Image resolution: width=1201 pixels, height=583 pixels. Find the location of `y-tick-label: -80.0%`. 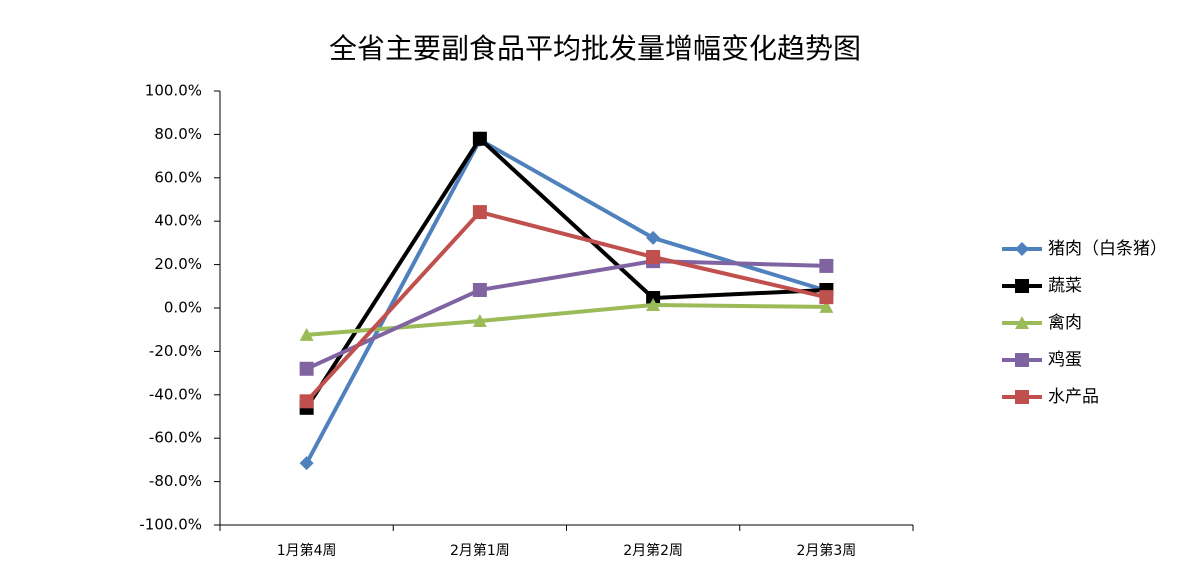

y-tick-label: -80.0% is located at coordinates (175, 481).